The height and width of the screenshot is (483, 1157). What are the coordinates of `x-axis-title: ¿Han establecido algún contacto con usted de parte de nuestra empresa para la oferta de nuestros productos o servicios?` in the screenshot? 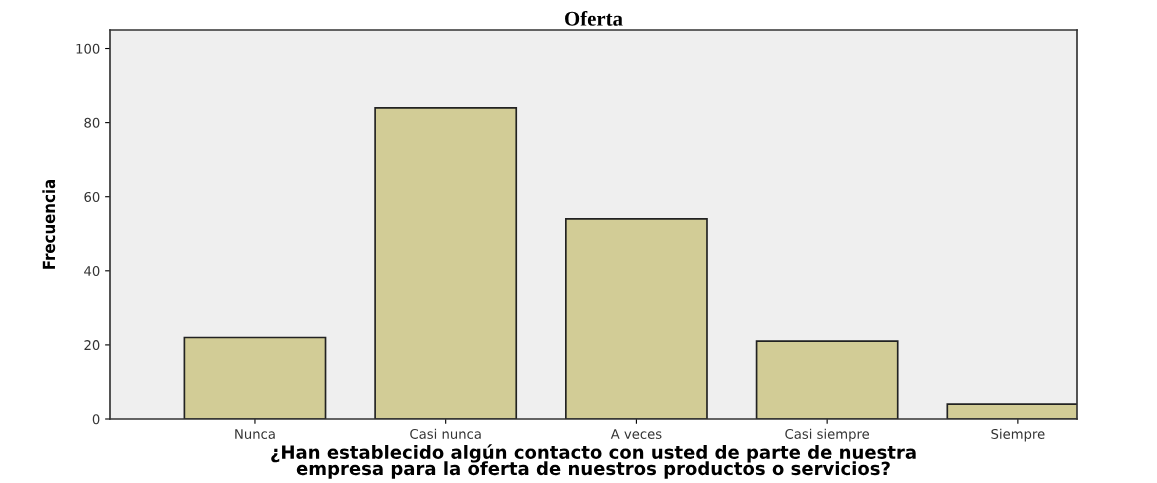 It's located at (593, 461).